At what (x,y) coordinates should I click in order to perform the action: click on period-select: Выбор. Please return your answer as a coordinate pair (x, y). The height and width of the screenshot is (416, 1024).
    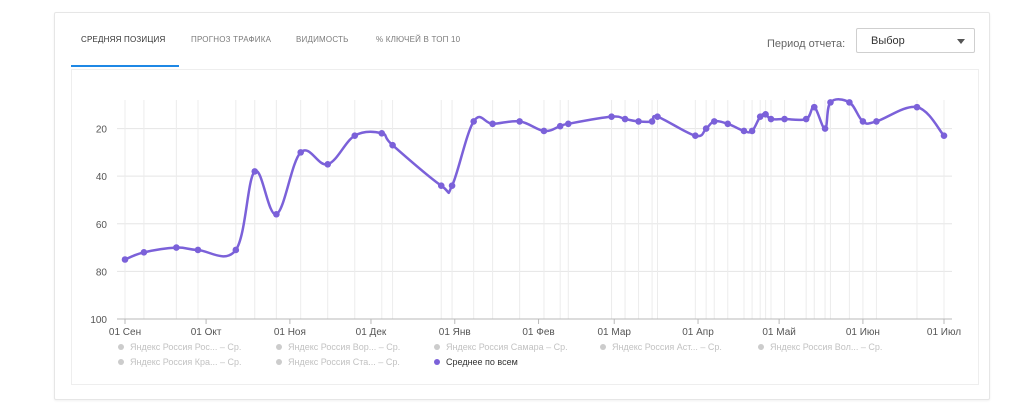
    Looking at the image, I should click on (915, 40).